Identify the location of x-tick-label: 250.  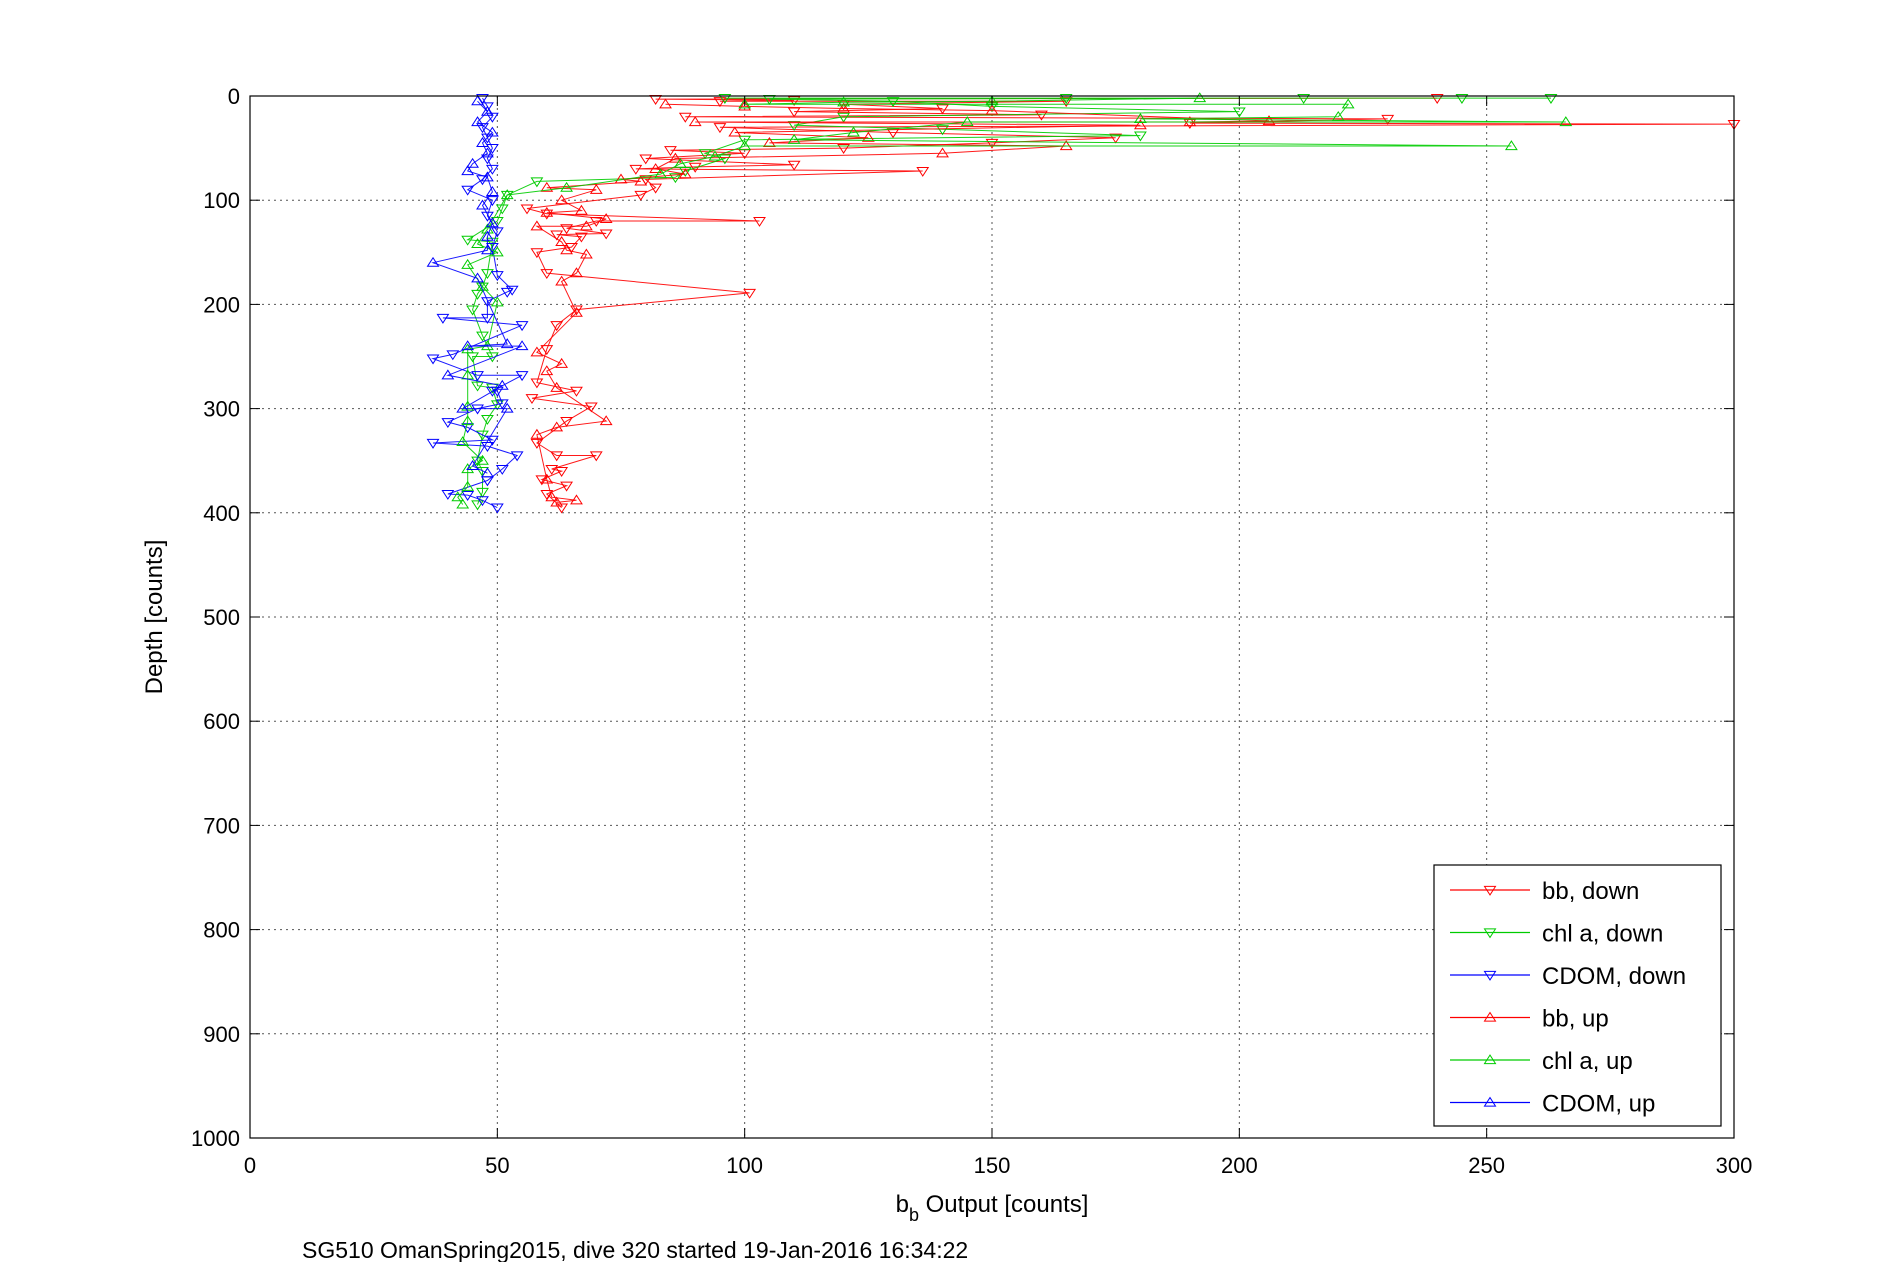
(1486, 1165).